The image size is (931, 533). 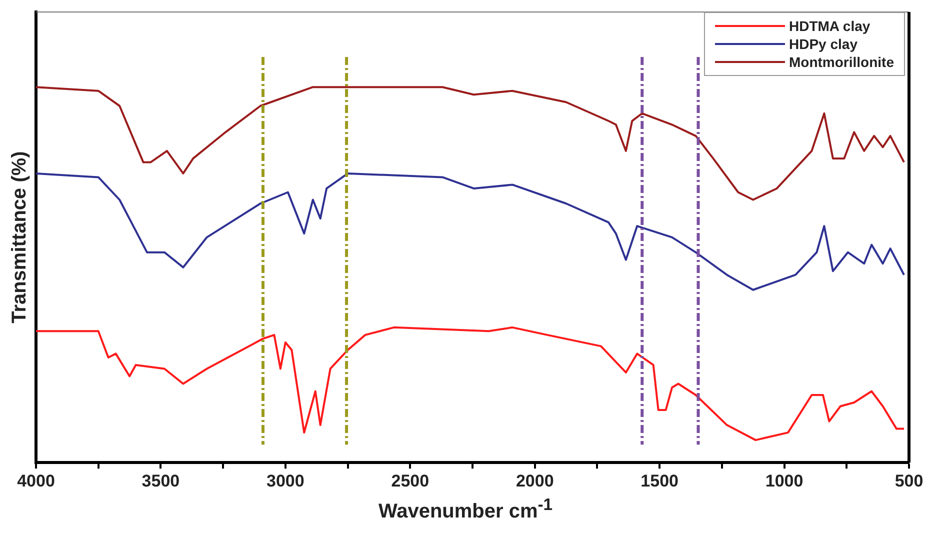 I want to click on x-tick-label: 3500, so click(x=161, y=480).